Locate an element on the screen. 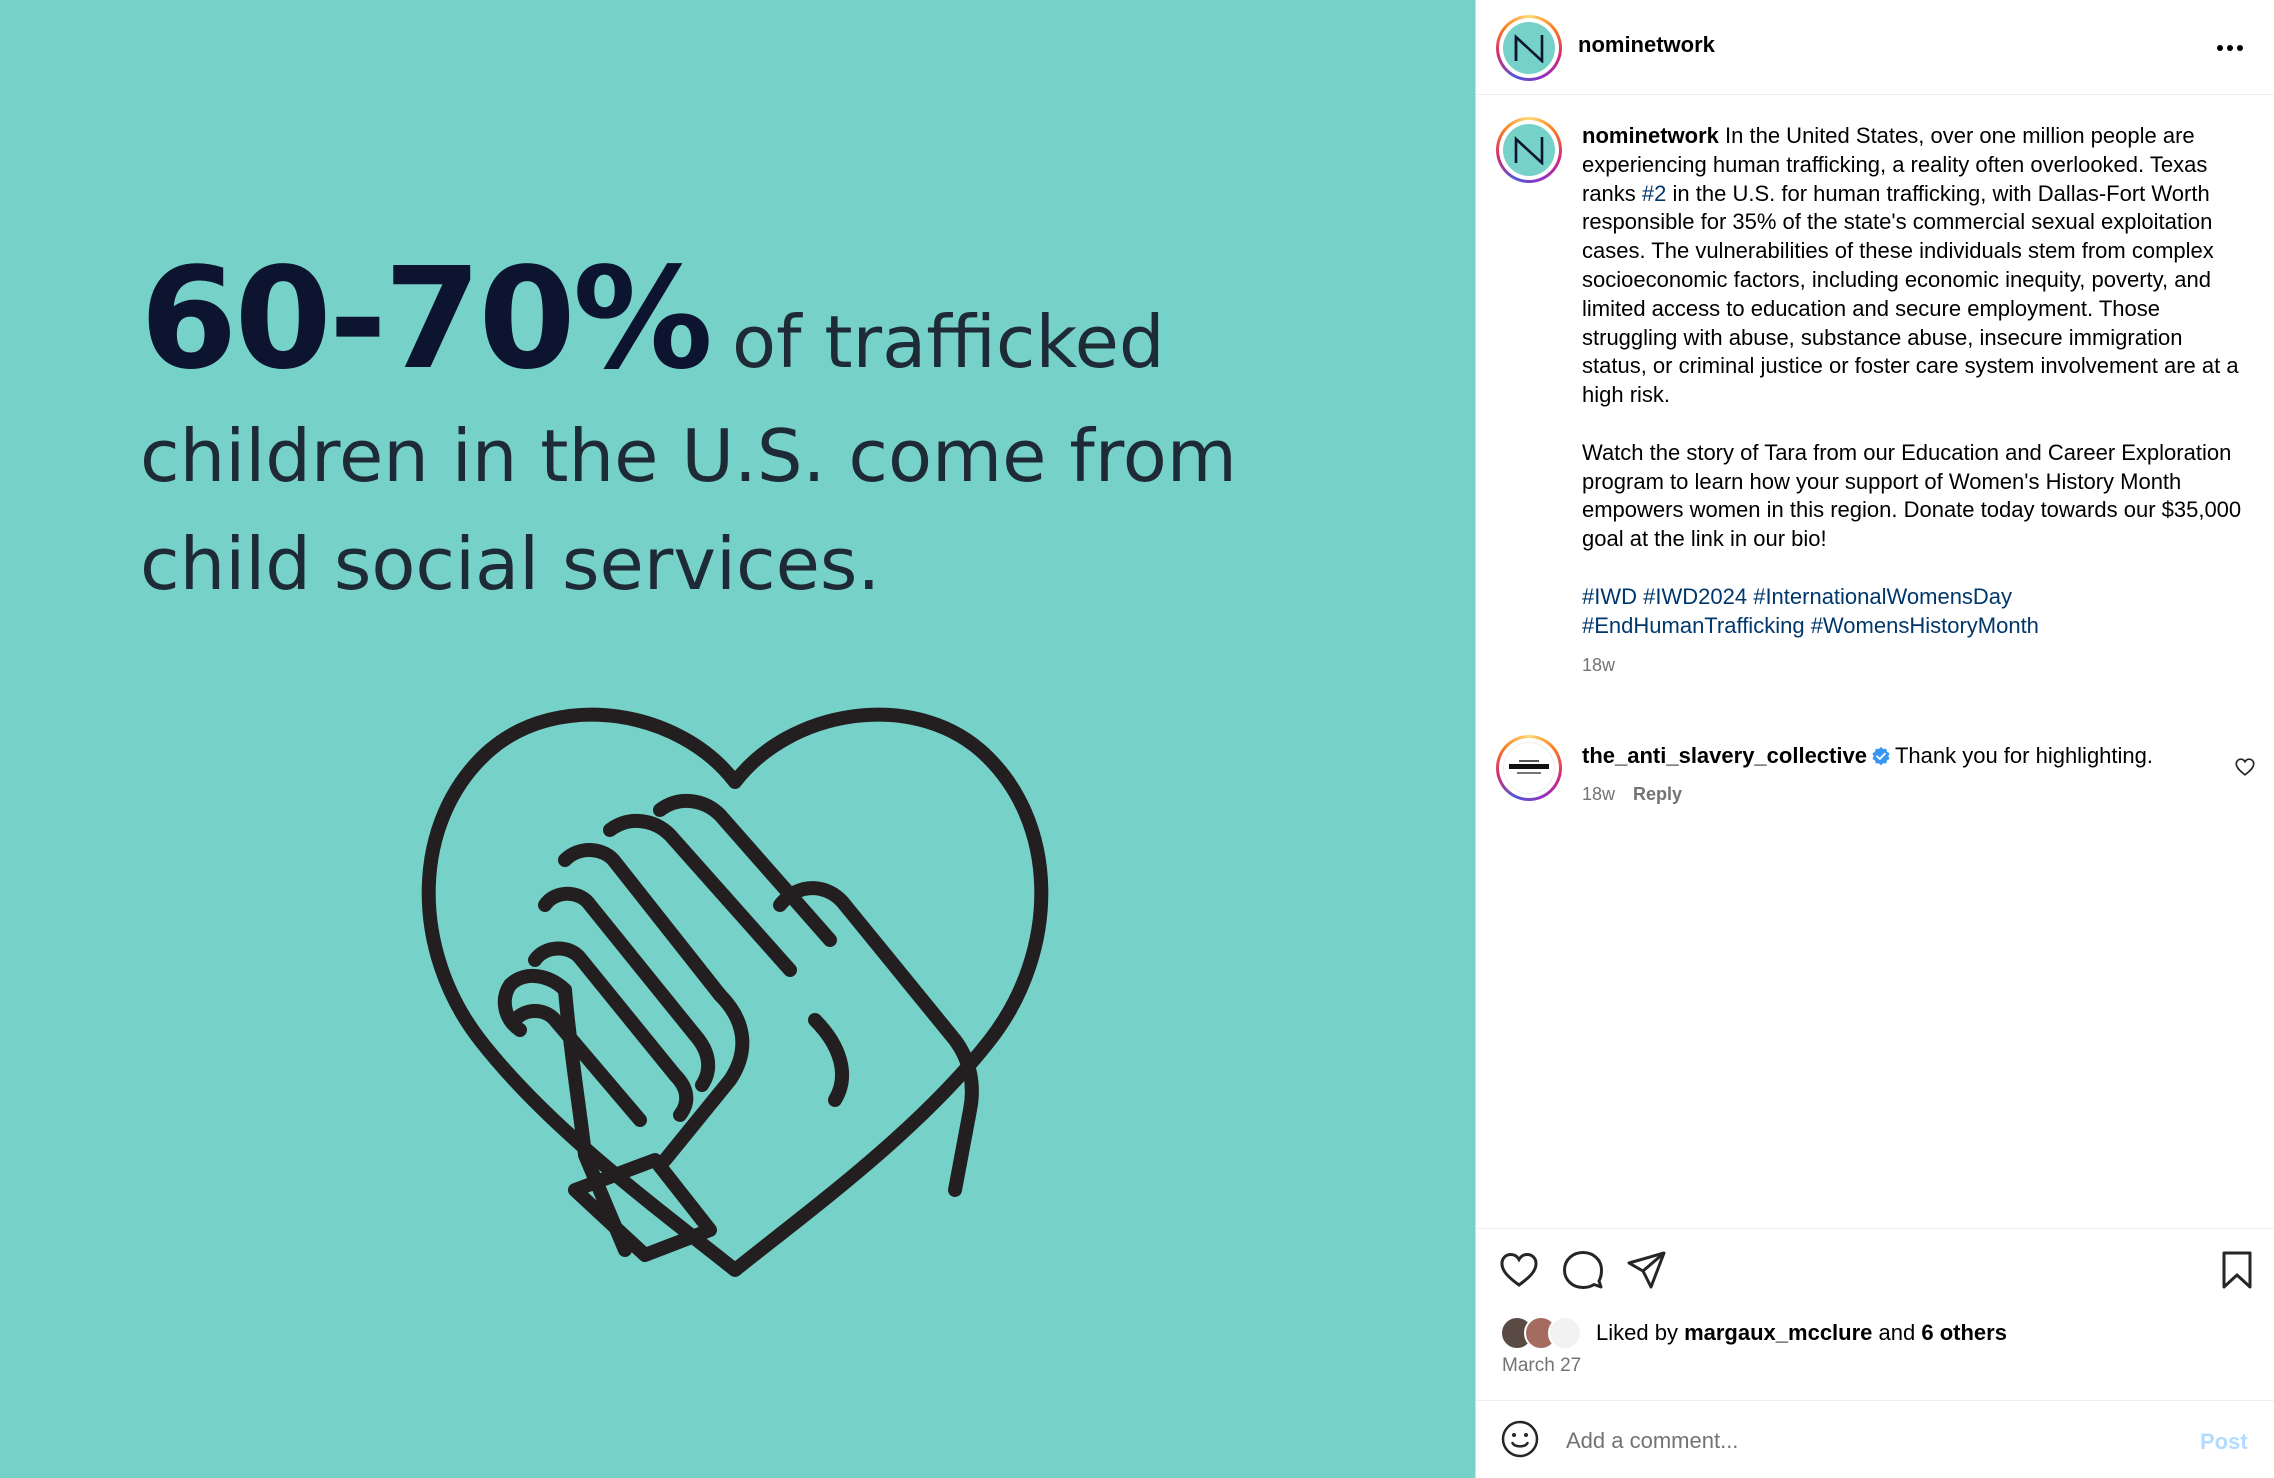 The width and height of the screenshot is (2274, 1478). more-horizontal-icon is located at coordinates (2230, 48).